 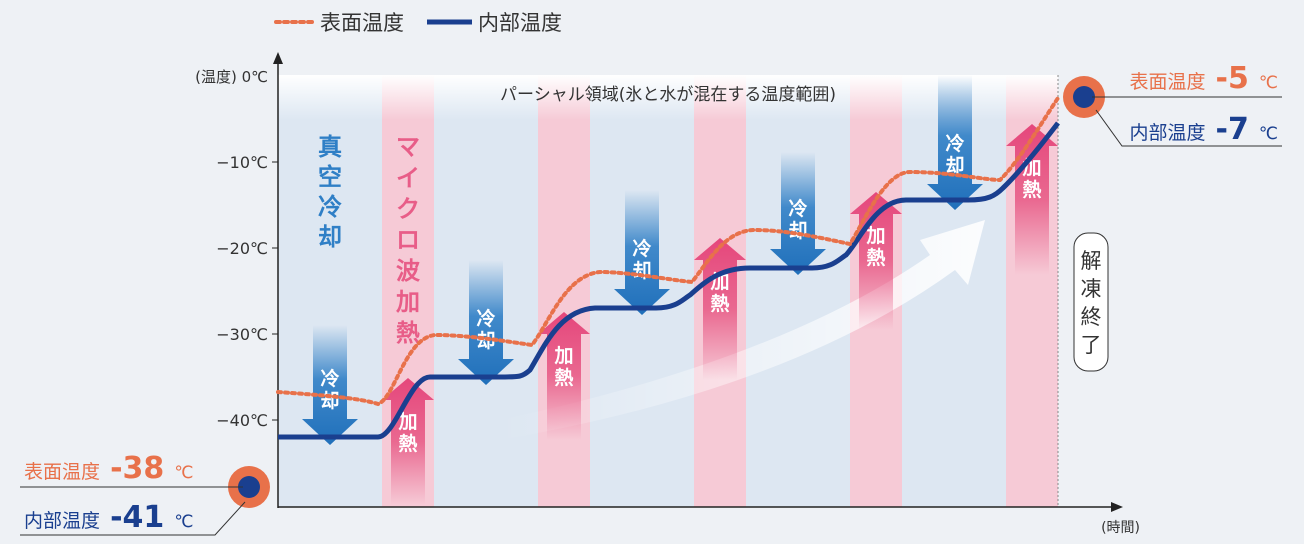 I want to click on y-axis-label: (温度), so click(x=216, y=77).